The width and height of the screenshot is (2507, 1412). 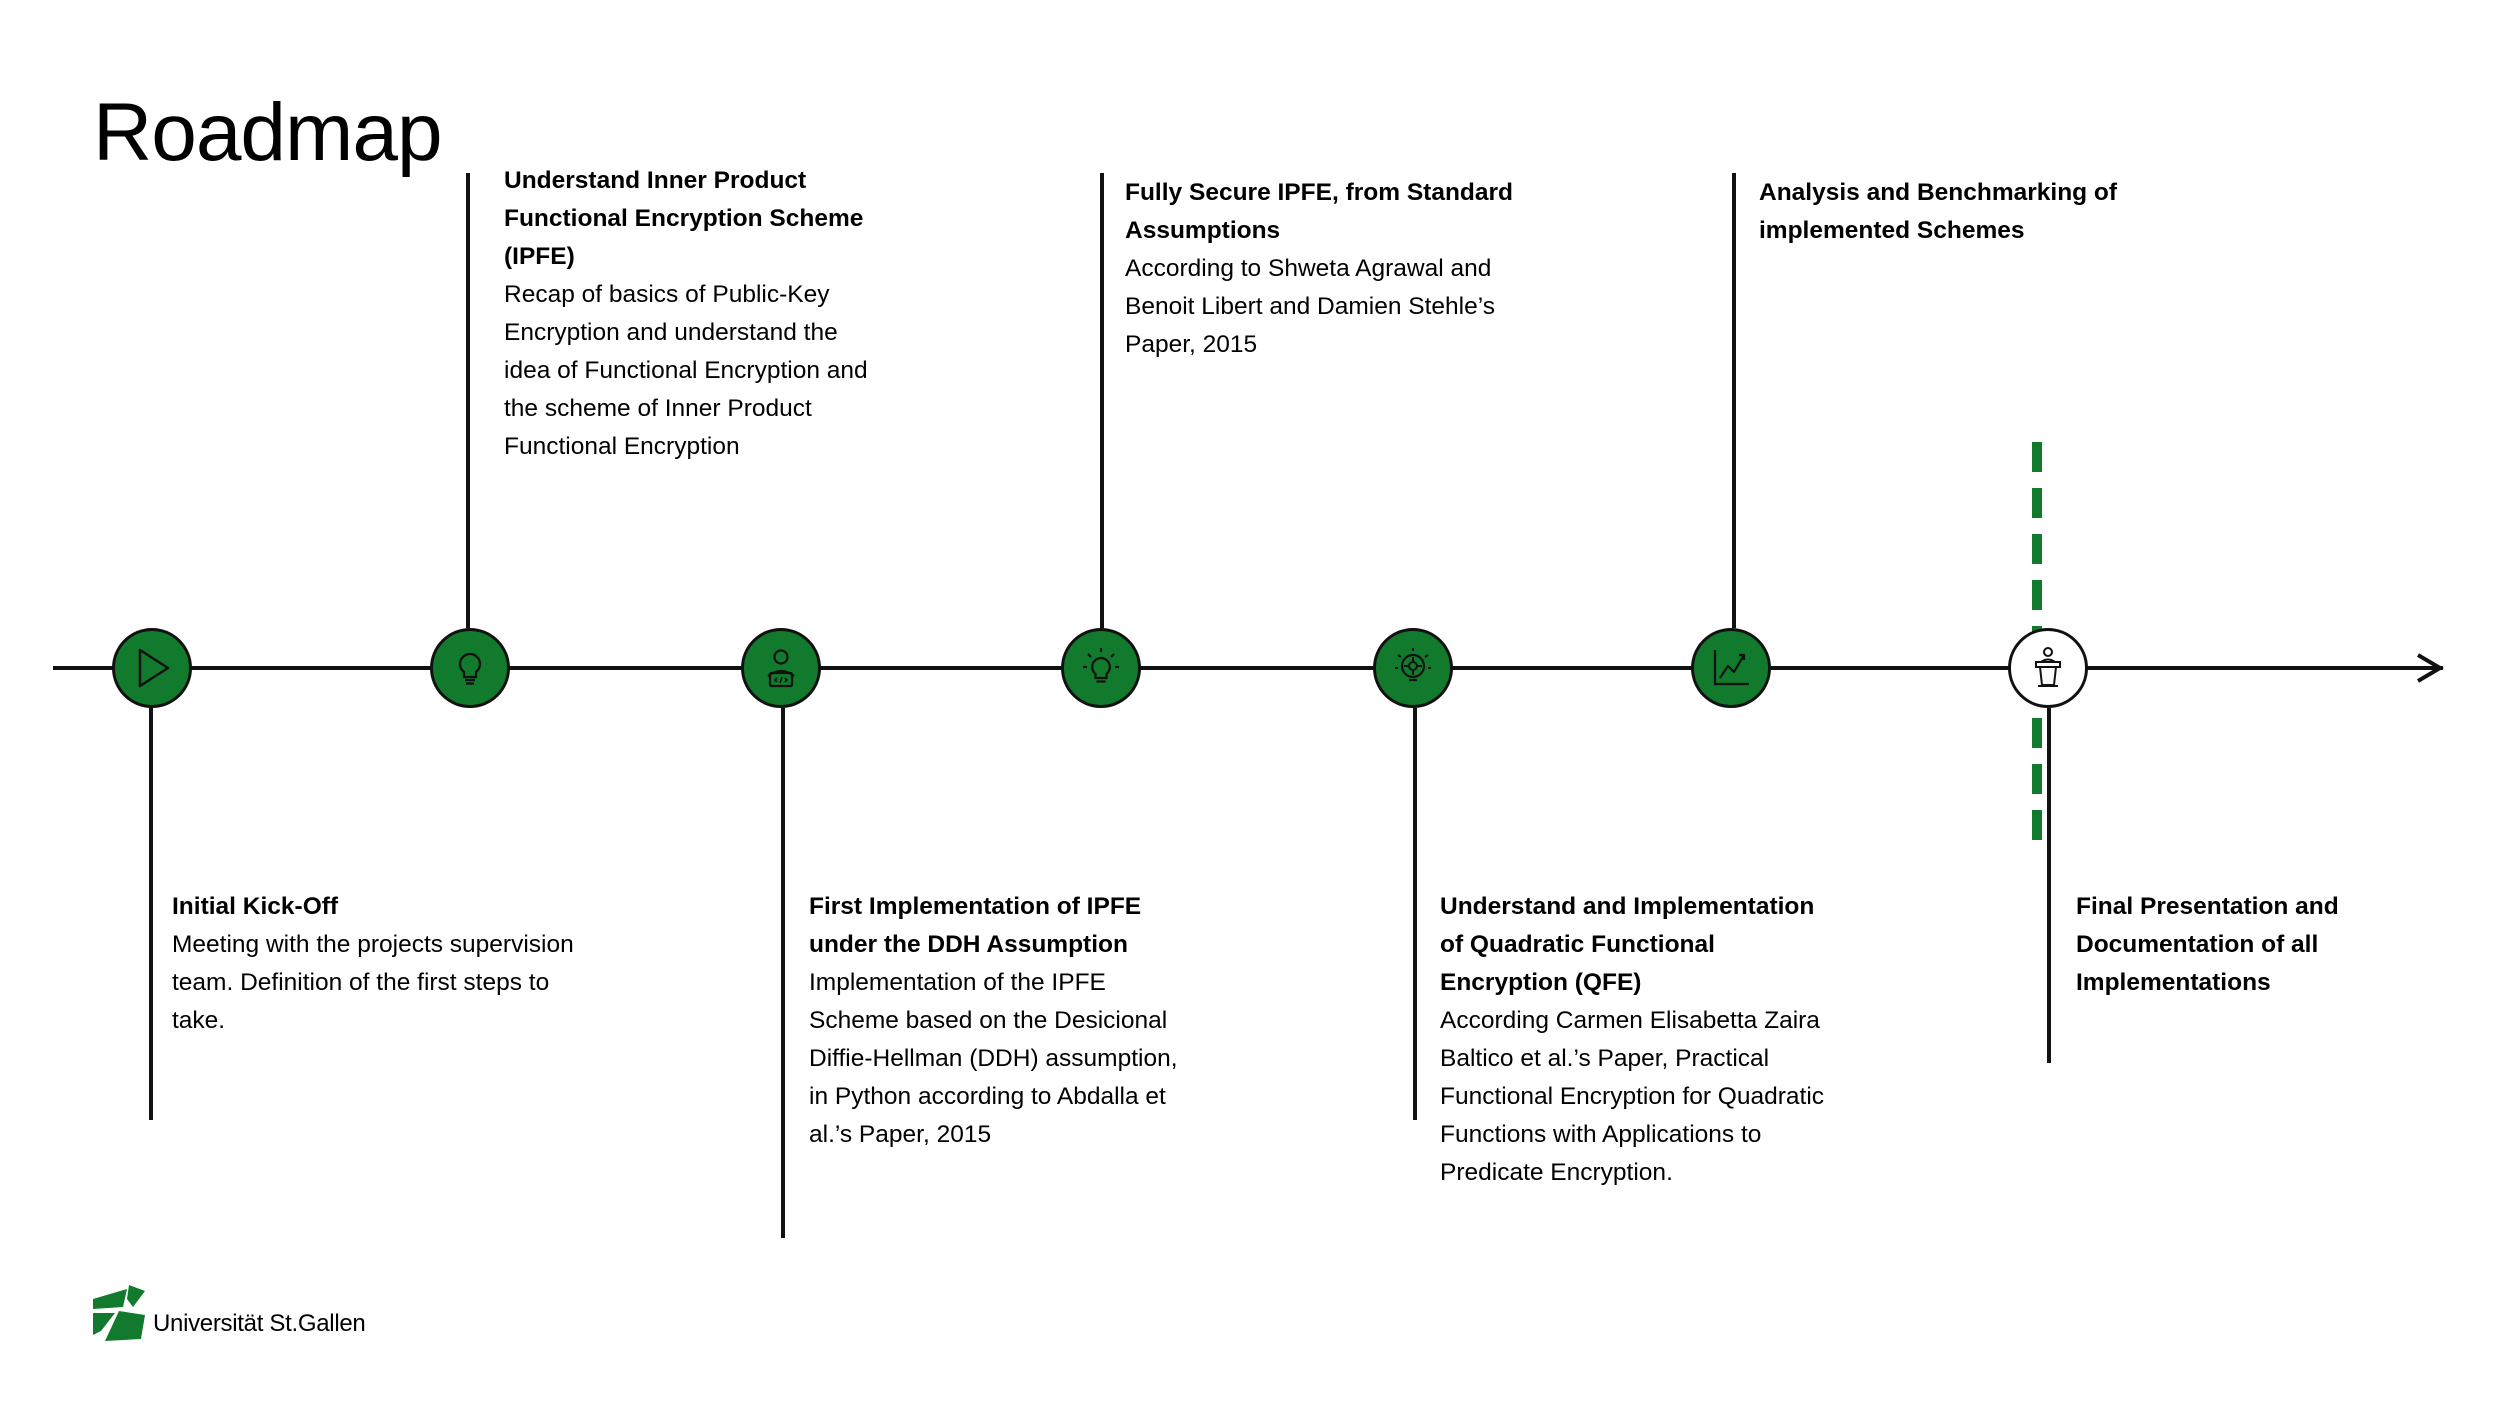 What do you see at coordinates (119, 1313) in the screenshot?
I see `hsg-logo-icon` at bounding box center [119, 1313].